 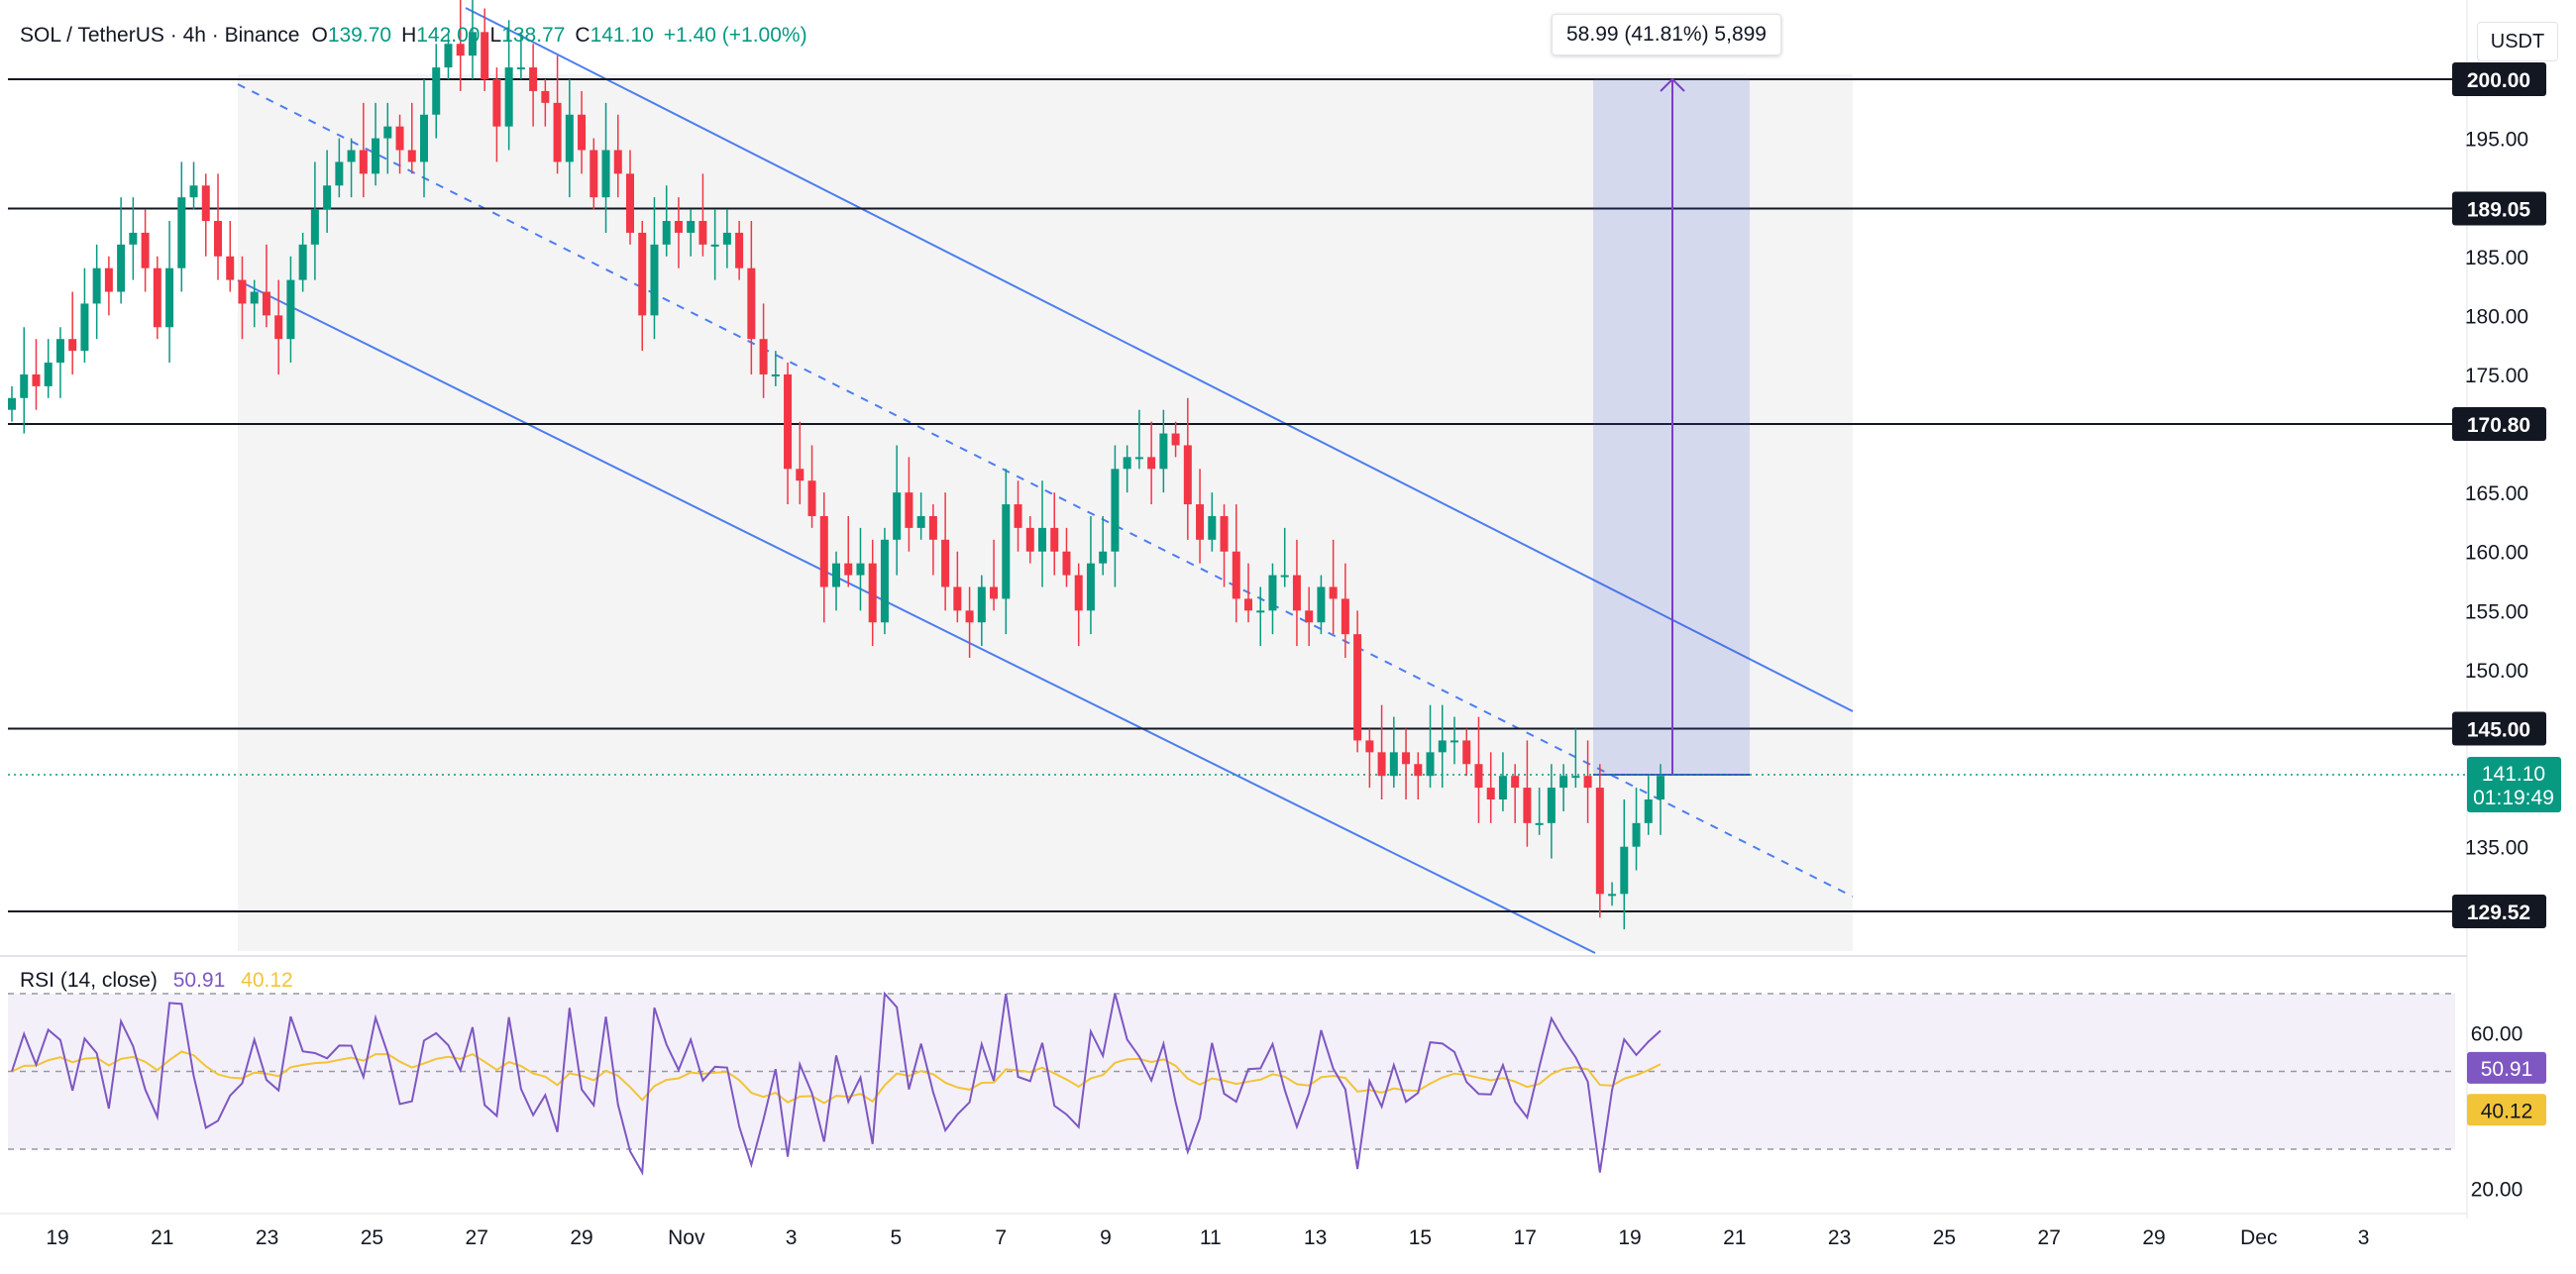 I want to click on close-label: C, so click(x=583, y=36).